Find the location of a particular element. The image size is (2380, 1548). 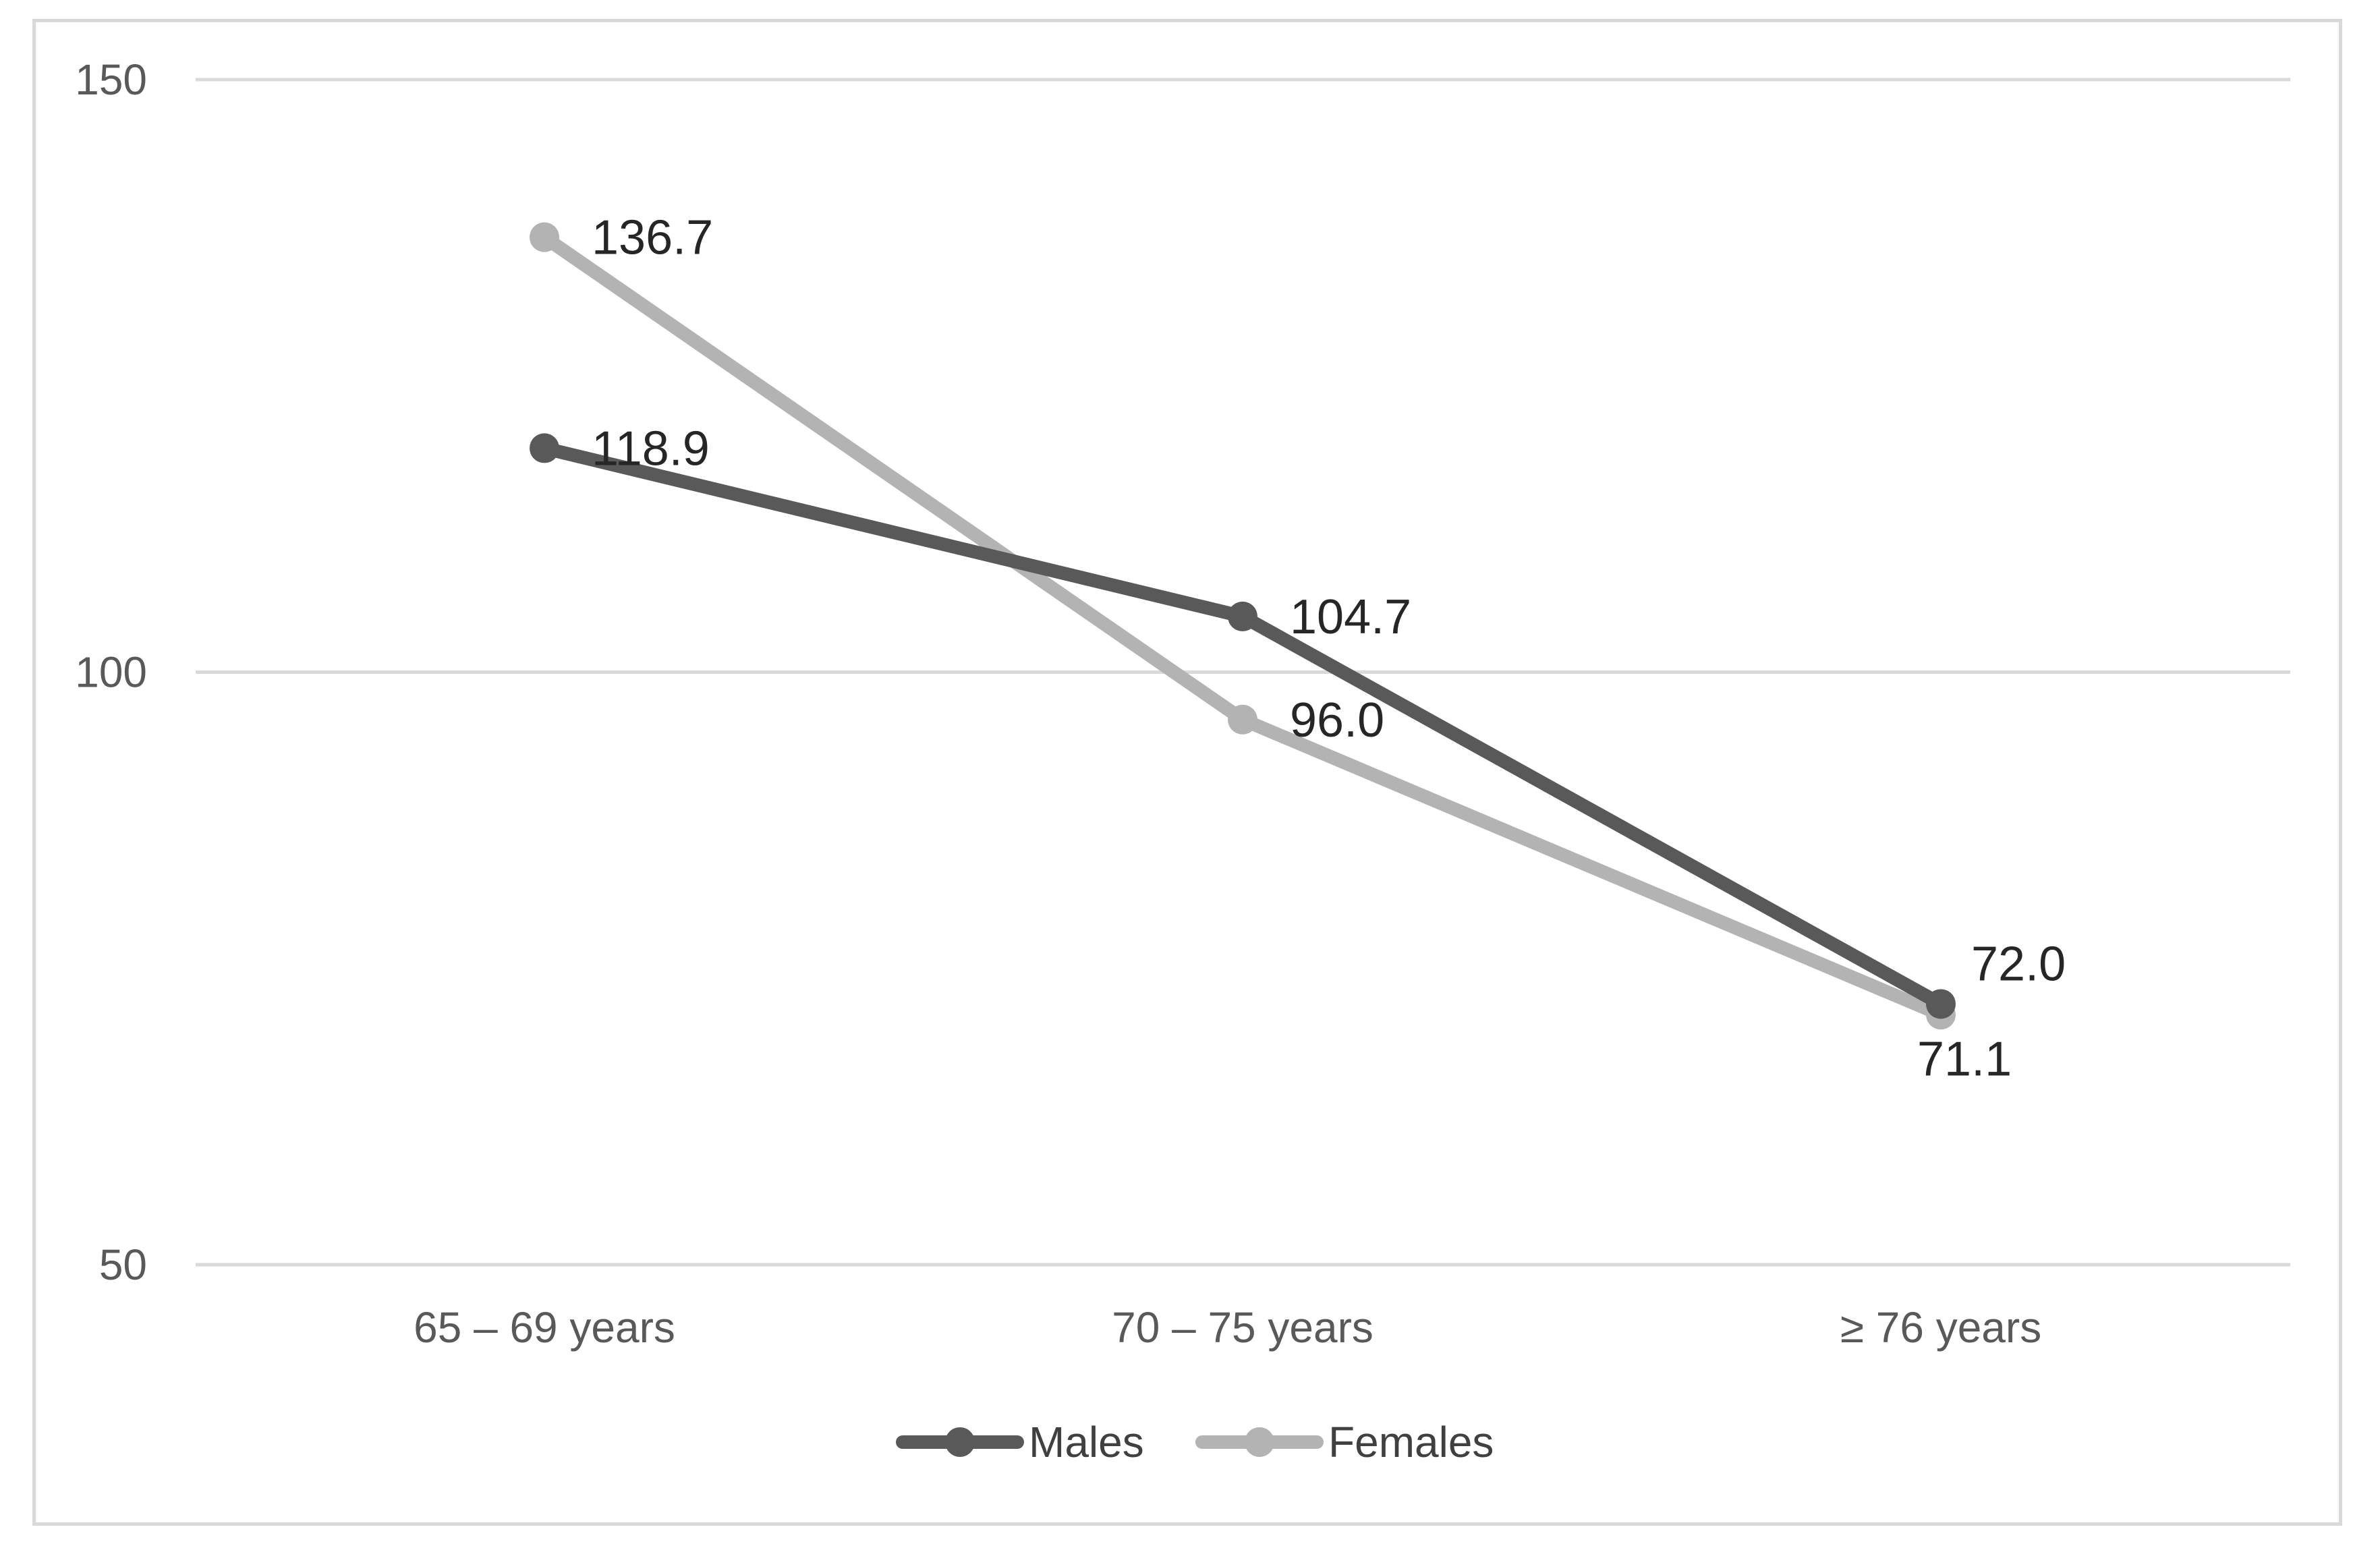

data-label-females: 136.7 is located at coordinates (652, 238).